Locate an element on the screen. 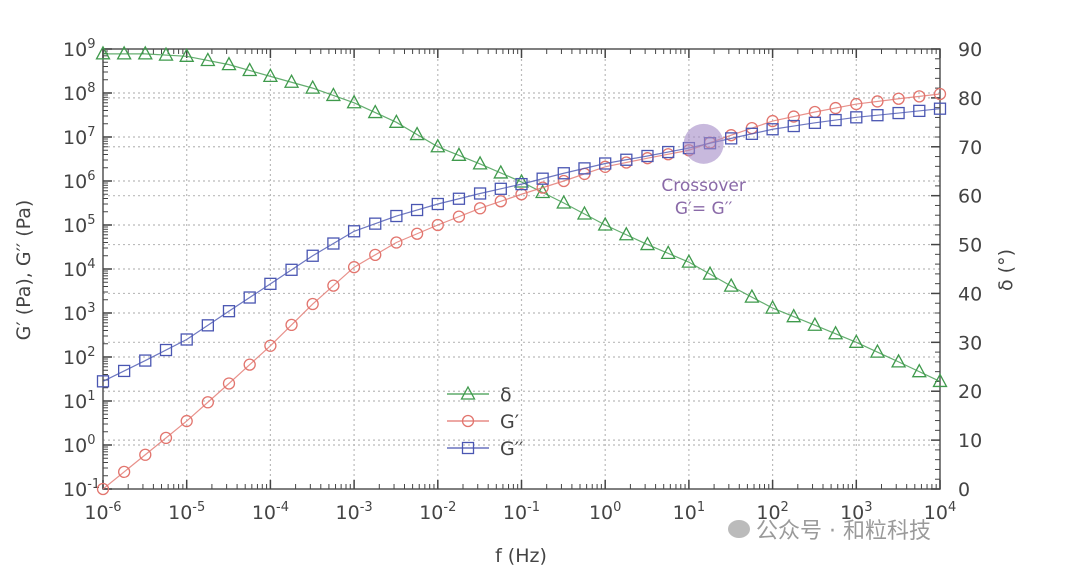 The height and width of the screenshot is (581, 1079). x-tick-label: 10⁻² is located at coordinates (437, 512).